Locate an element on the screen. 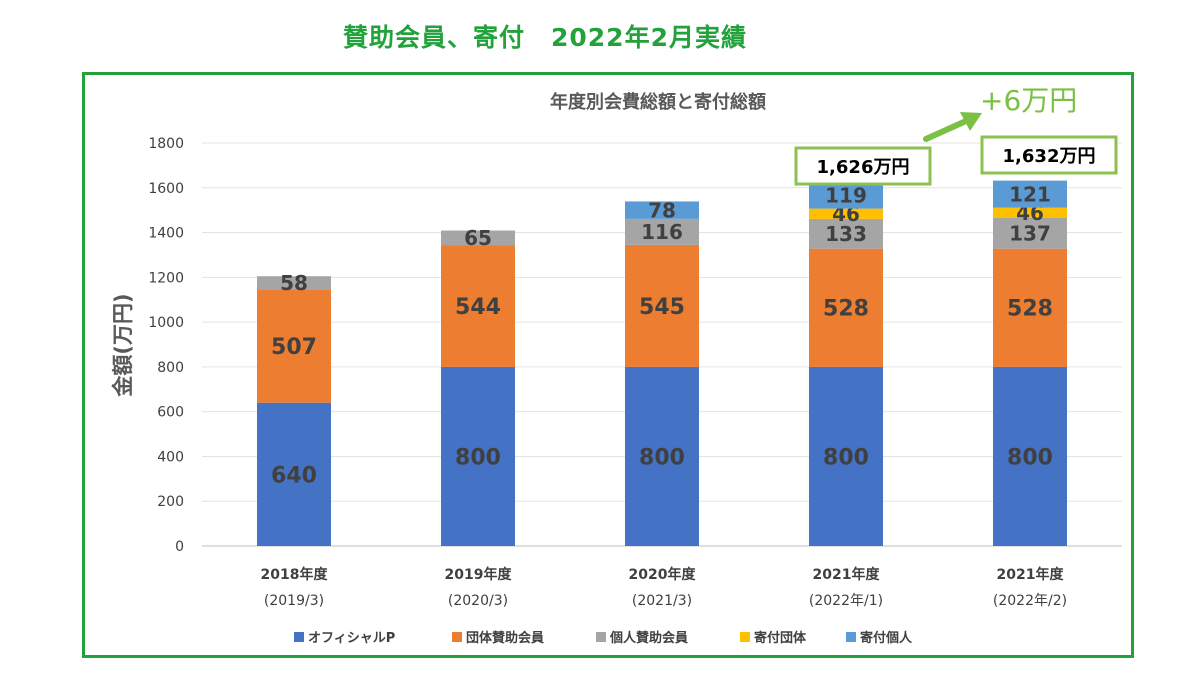  bar-value-label: 137 is located at coordinates (1030, 234).